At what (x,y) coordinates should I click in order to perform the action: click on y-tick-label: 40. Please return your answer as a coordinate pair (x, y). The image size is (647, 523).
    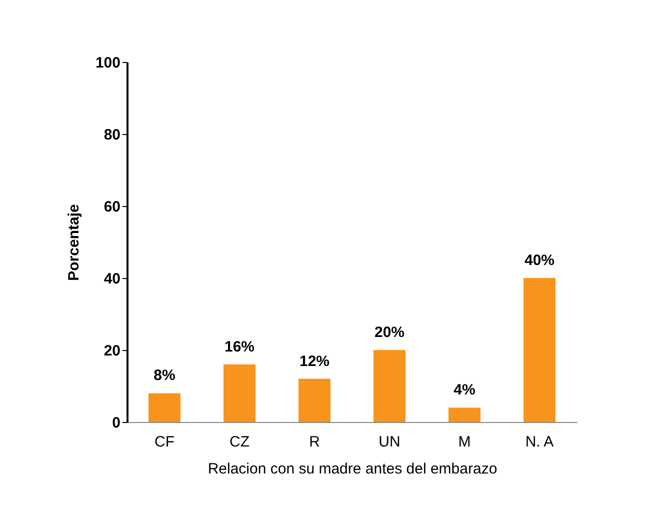
    Looking at the image, I should click on (112, 279).